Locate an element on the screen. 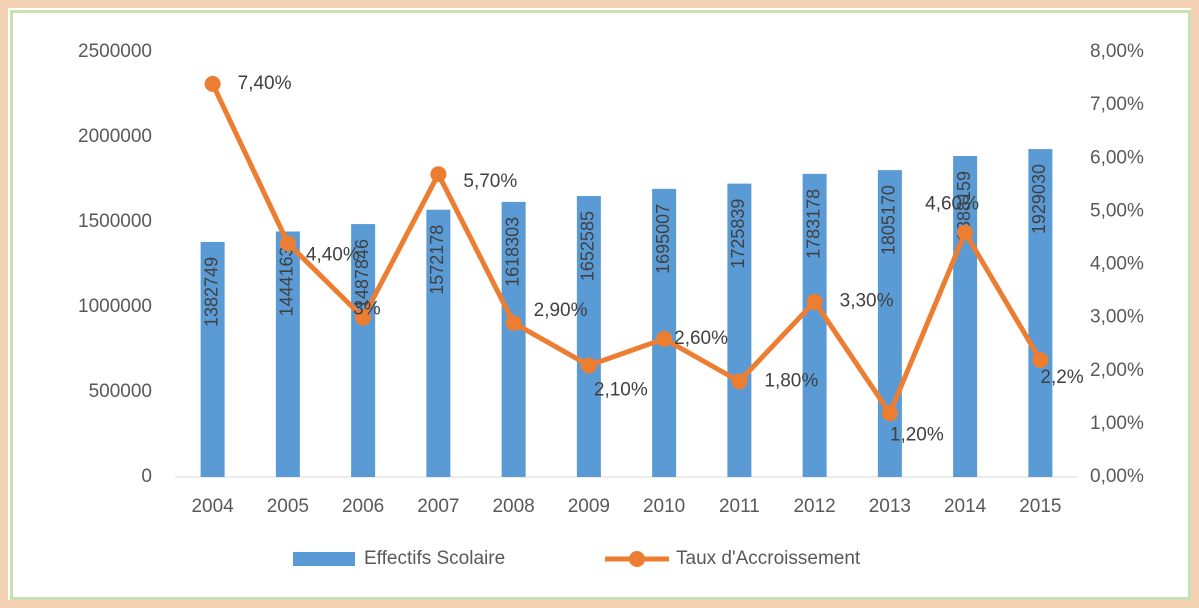 The image size is (1199, 608). bar-value-label: 1783178 is located at coordinates (813, 224).